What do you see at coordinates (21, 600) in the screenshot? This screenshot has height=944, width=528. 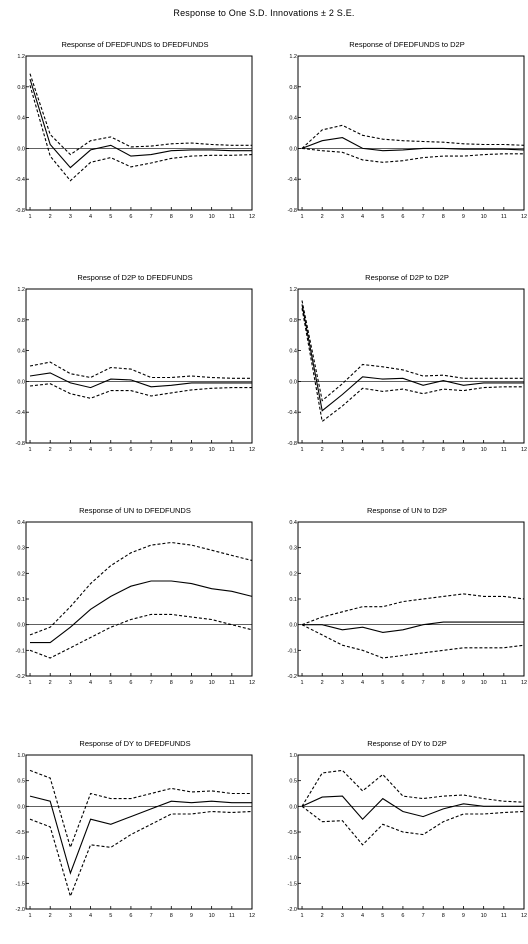 I see `y-tick-label: 0.1` at bounding box center [21, 600].